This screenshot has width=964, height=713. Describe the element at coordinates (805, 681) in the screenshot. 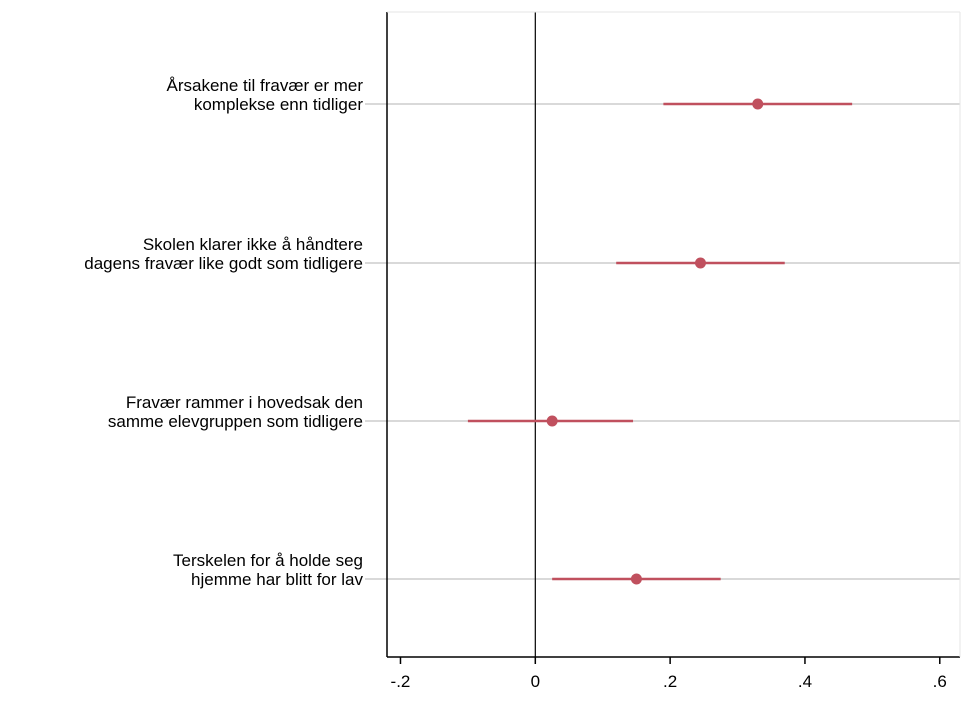

I see `x-tick-label-4: .4` at that location.